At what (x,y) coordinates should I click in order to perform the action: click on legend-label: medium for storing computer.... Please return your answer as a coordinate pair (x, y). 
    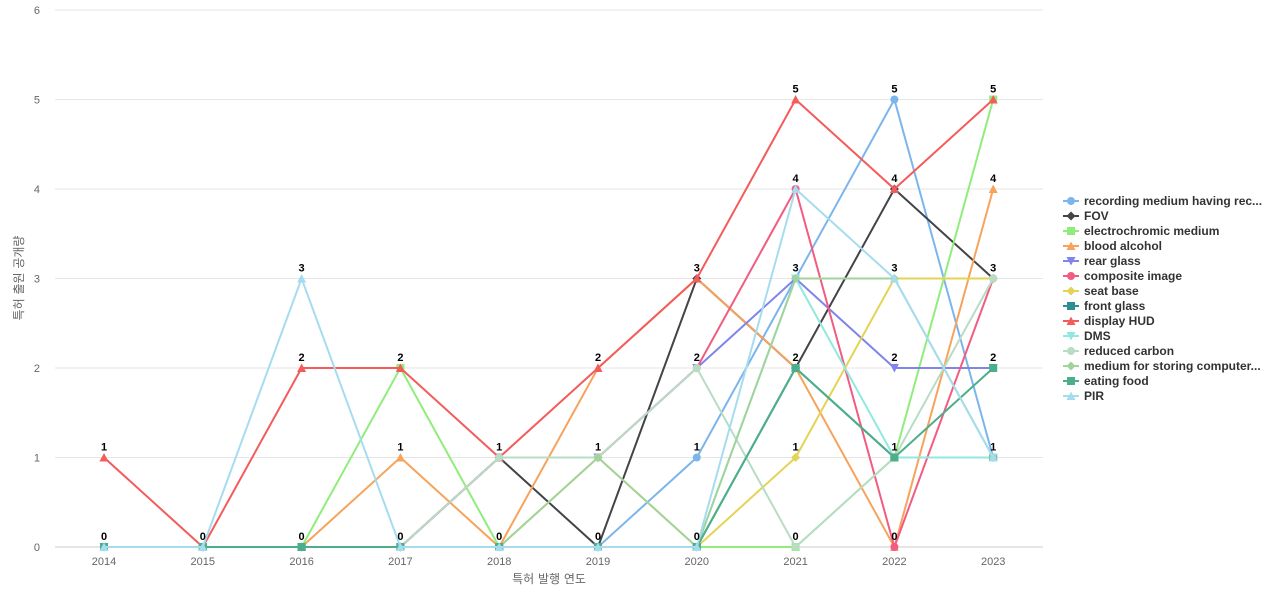
    Looking at the image, I should click on (1172, 366).